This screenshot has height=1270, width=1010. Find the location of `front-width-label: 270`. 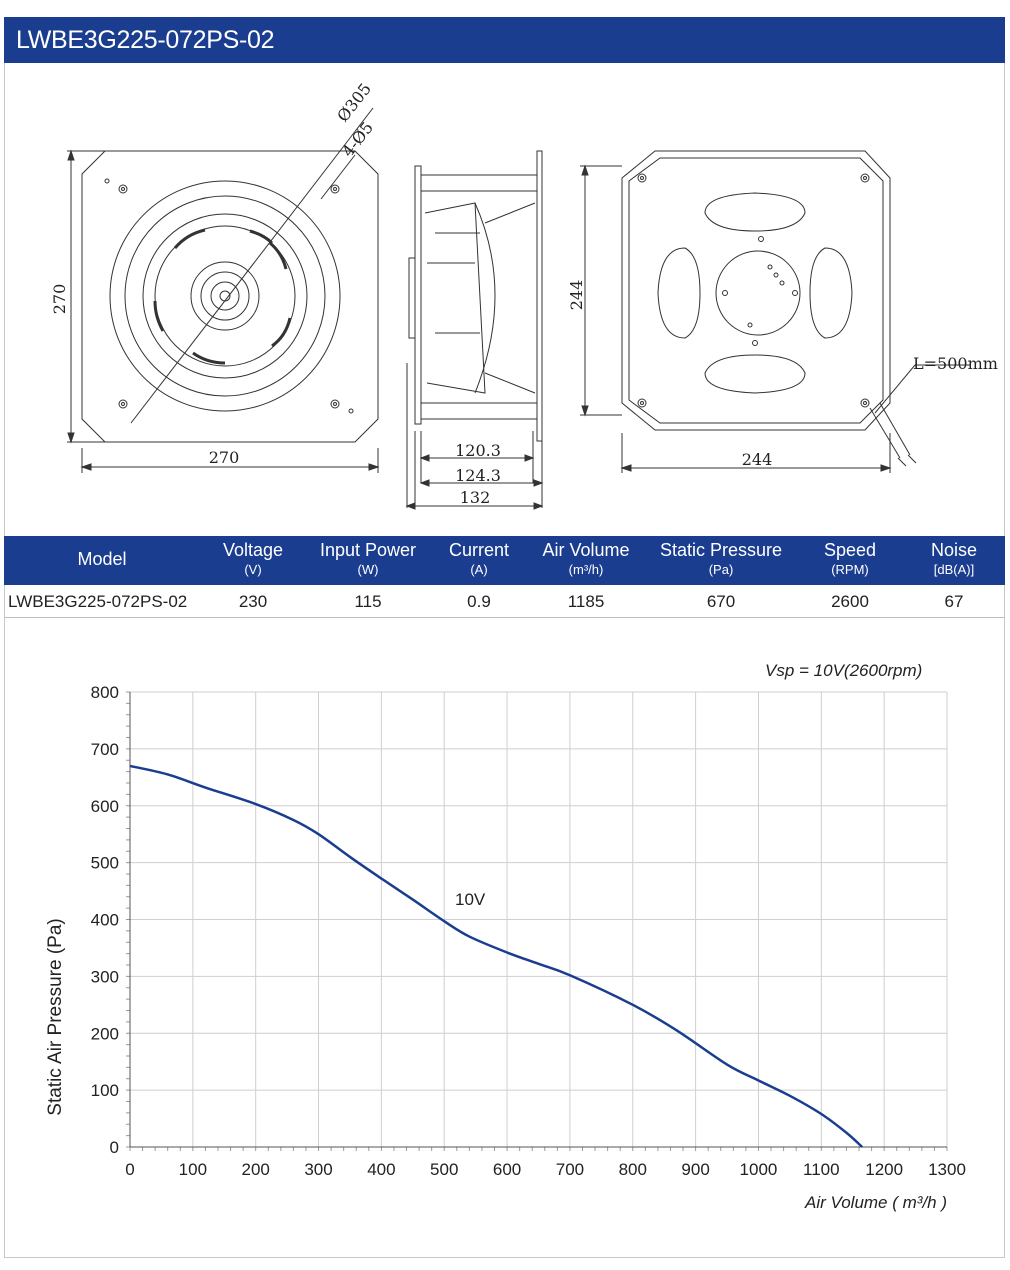

front-width-label: 270 is located at coordinates (224, 457).